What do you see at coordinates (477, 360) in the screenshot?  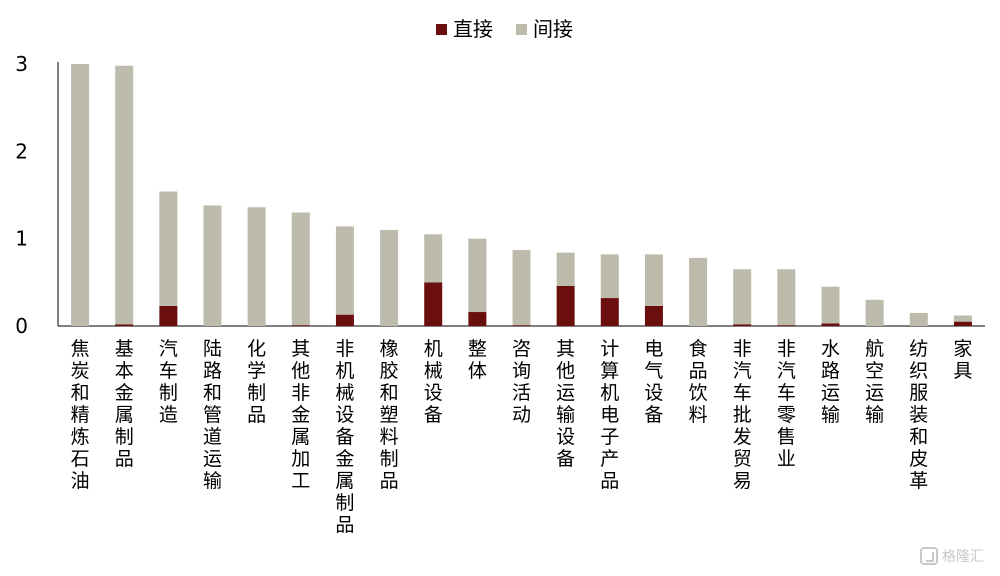 I see `x-tick-label: 整体` at bounding box center [477, 360].